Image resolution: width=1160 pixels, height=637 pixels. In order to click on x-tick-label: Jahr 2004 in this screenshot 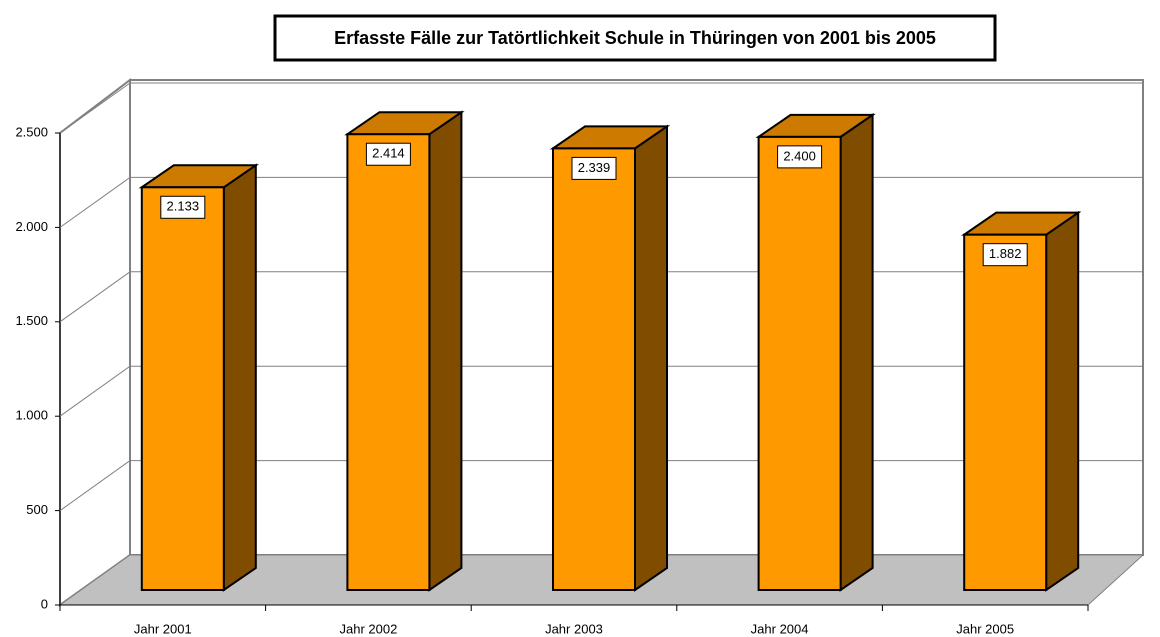, I will do `click(780, 628)`.